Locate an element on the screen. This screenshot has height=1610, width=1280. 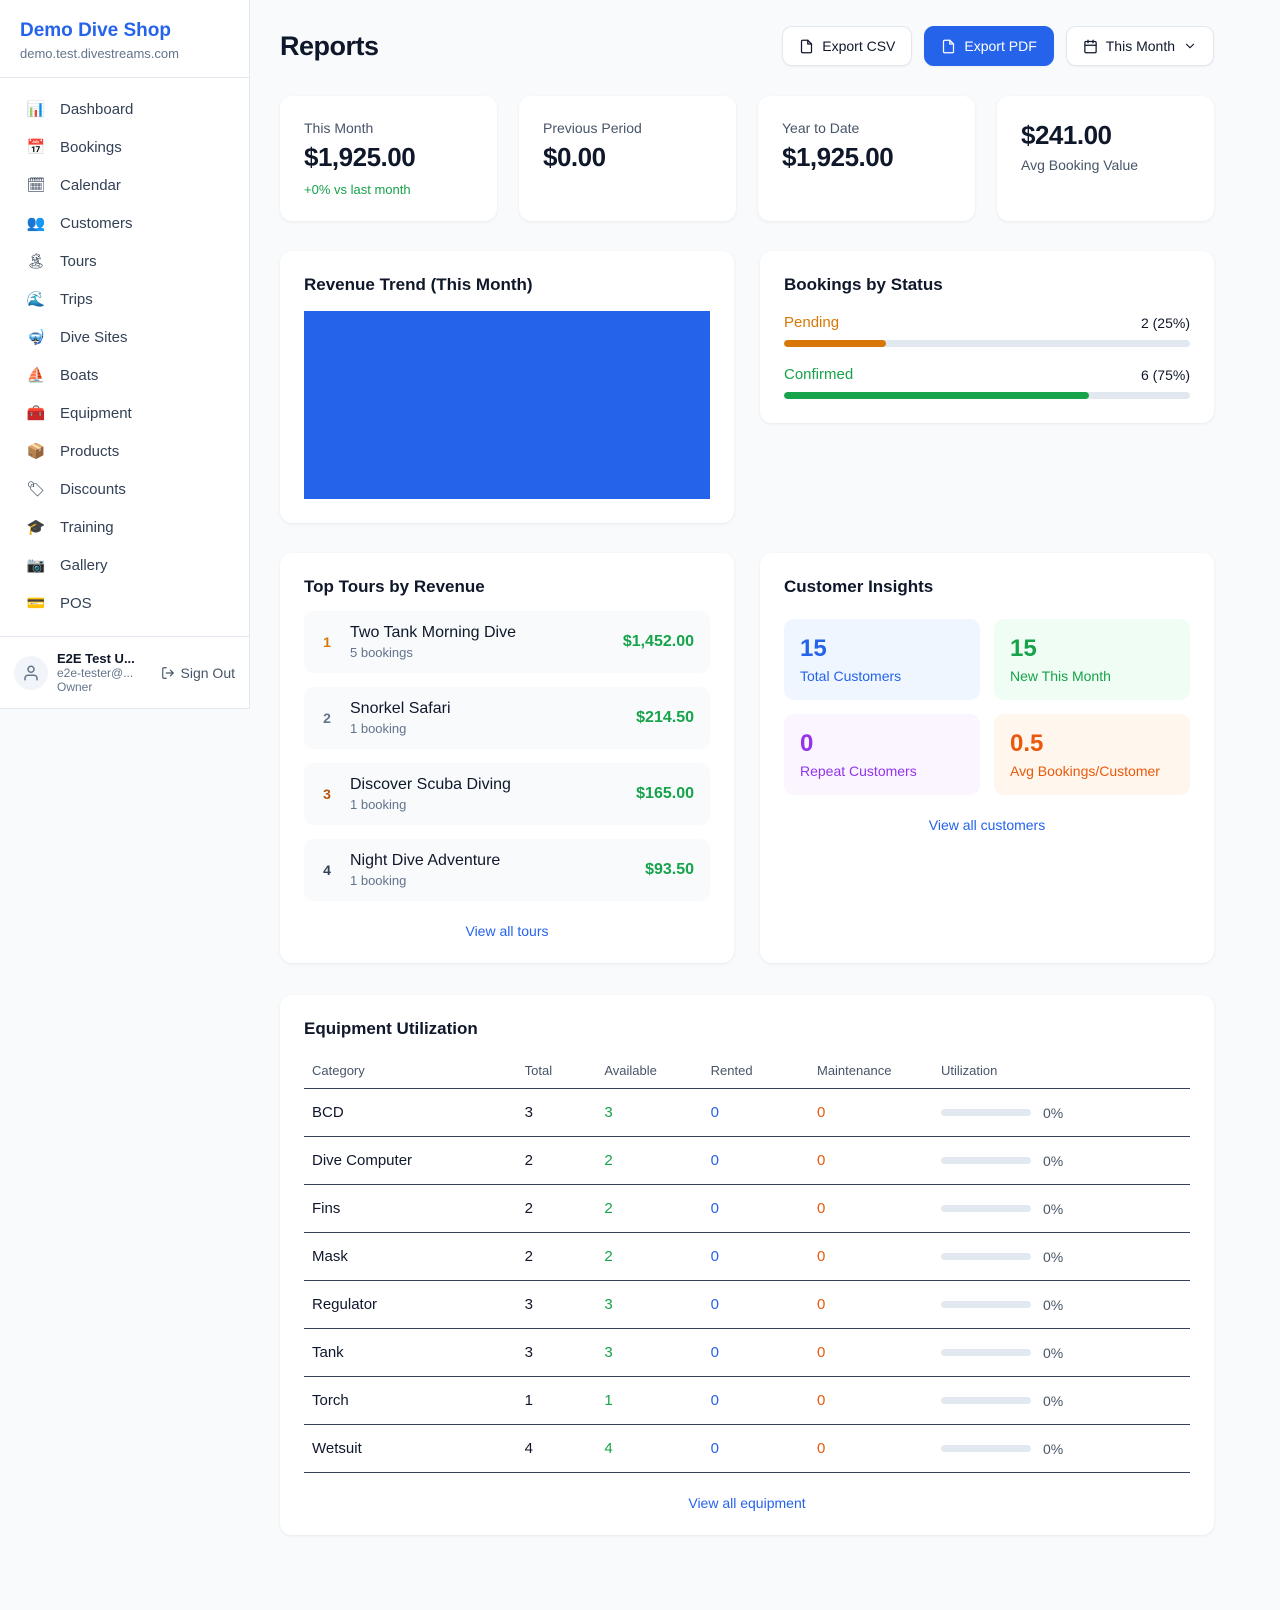
cell-category: BCD is located at coordinates (410, 1112).